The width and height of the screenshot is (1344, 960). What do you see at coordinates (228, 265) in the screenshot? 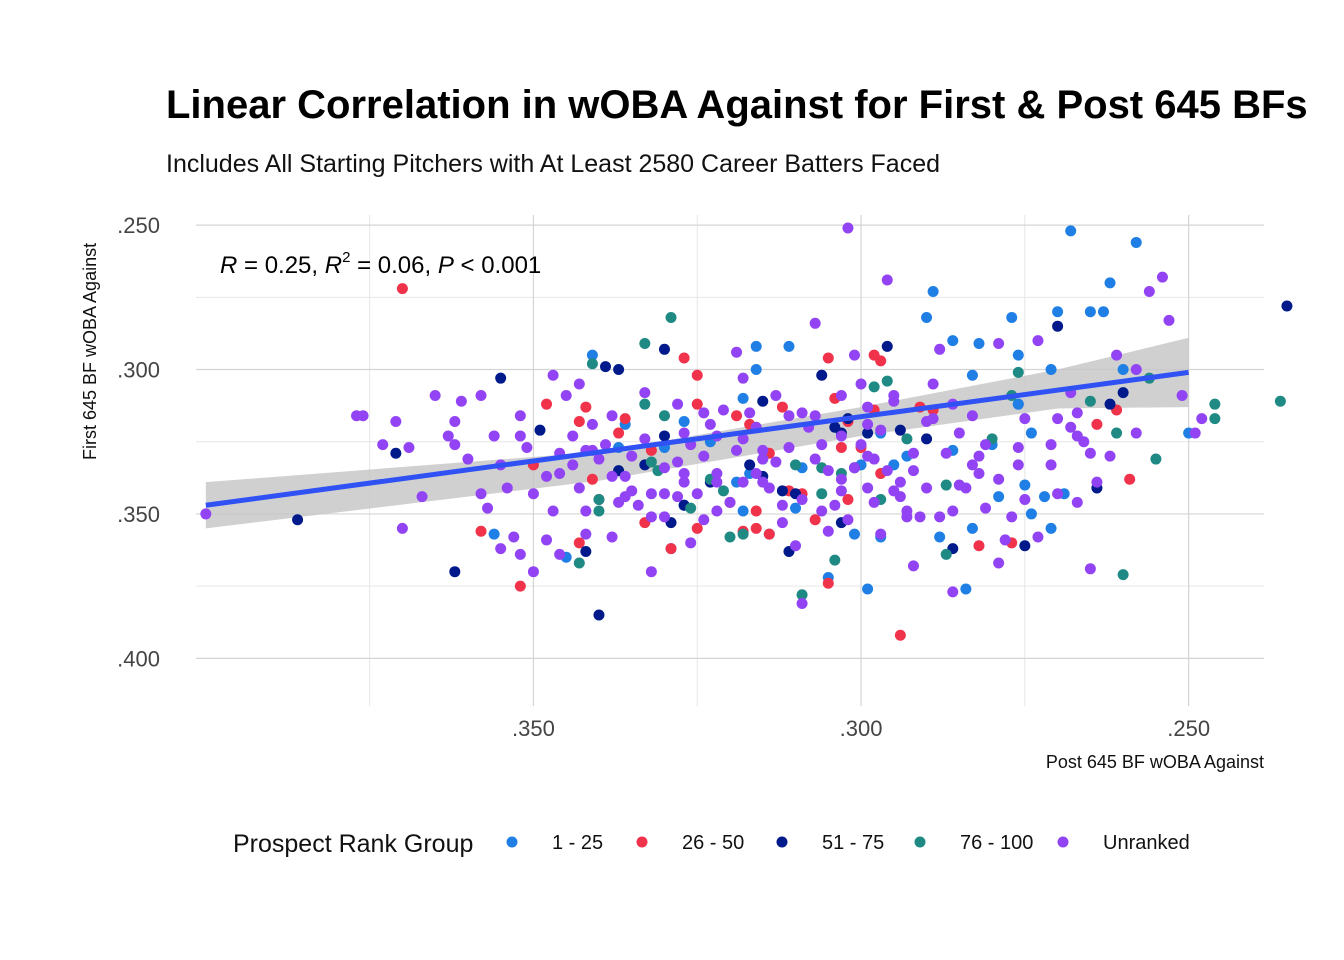
I see `stat-r-symbol: R` at bounding box center [228, 265].